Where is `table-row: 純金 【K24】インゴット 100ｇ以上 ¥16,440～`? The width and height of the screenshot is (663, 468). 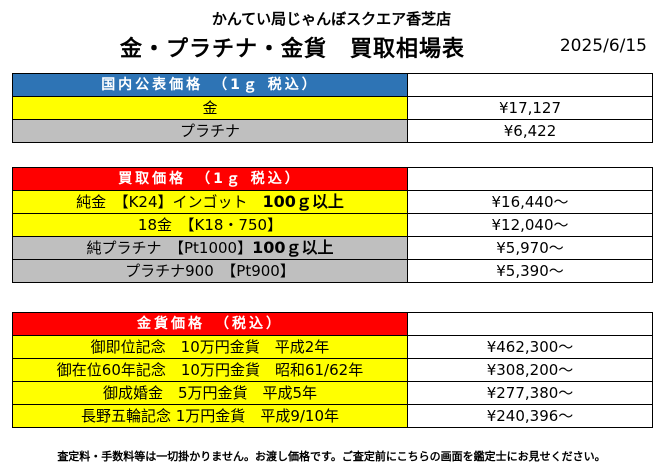 table-row: 純金 【K24】インゴット 100ｇ以上 ¥16,440～ is located at coordinates (332, 202).